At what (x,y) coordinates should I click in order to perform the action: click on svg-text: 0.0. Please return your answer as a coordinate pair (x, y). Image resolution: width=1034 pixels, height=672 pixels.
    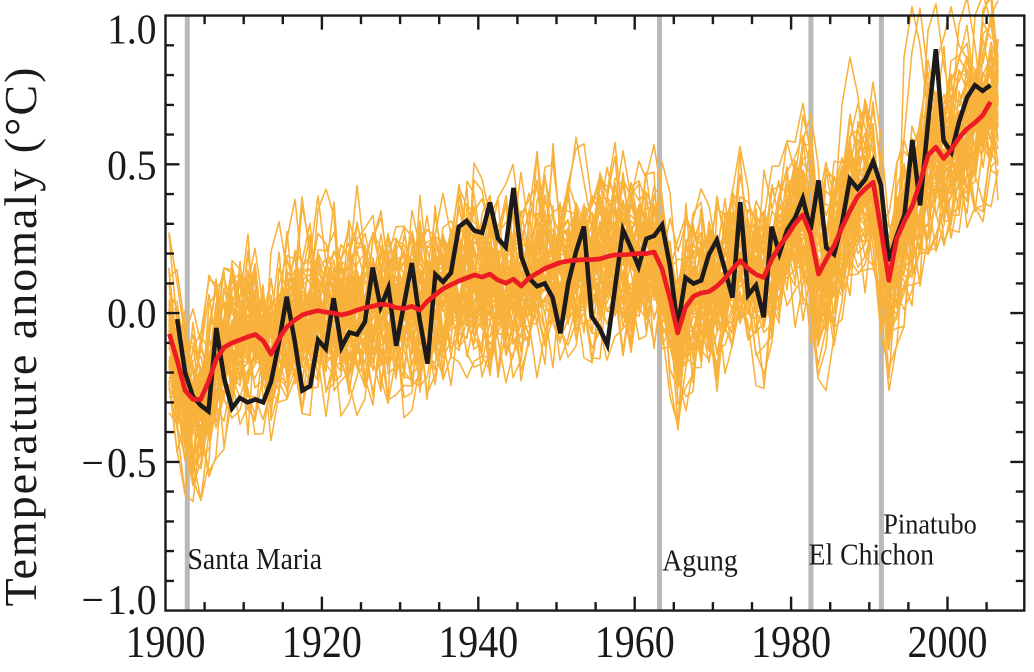
    Looking at the image, I should click on (131, 313).